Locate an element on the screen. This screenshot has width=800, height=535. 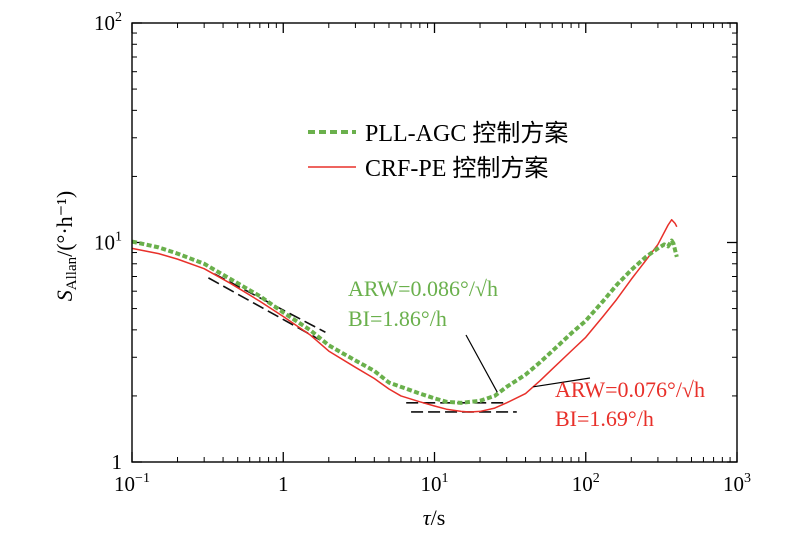
y-axis-title-main: S is located at coordinates (64, 295).